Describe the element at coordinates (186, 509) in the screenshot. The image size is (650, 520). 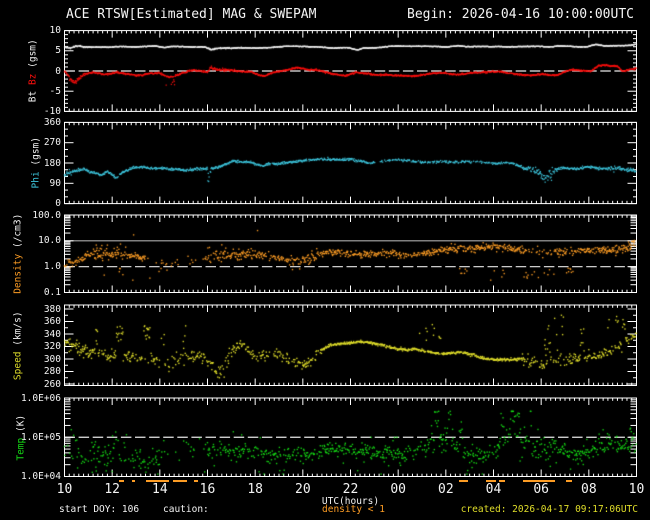
I see `footer-caution-label: caution:` at that location.